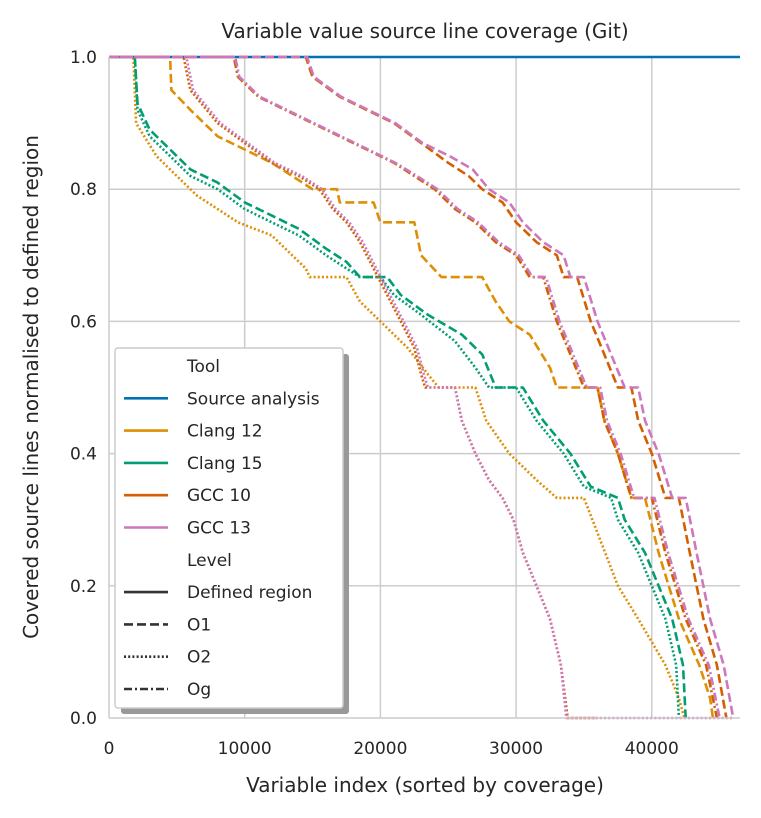 Image resolution: width=761 pixels, height=818 pixels. Describe the element at coordinates (83, 719) in the screenshot. I see `y-tick-label: 0.0` at that location.